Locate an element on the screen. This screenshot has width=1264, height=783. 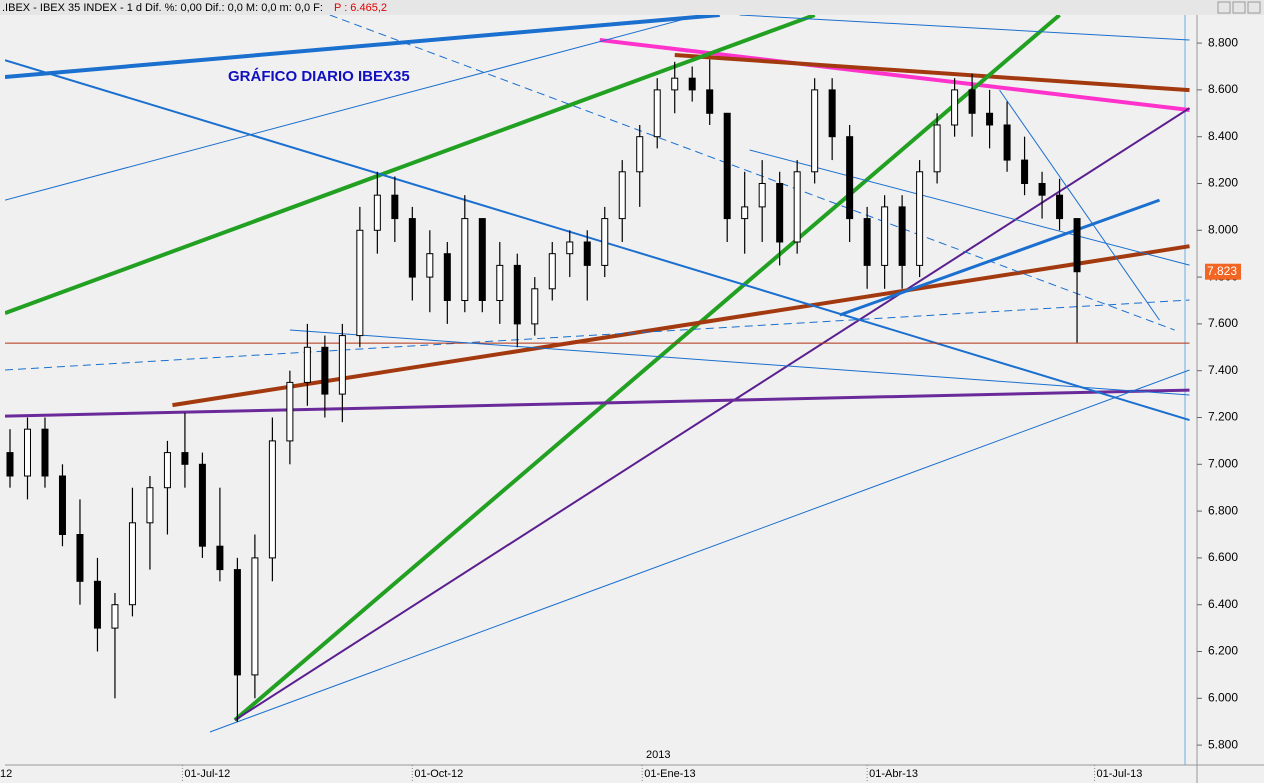
x-tick-label: 01-Oct-12 is located at coordinates (438, 774).